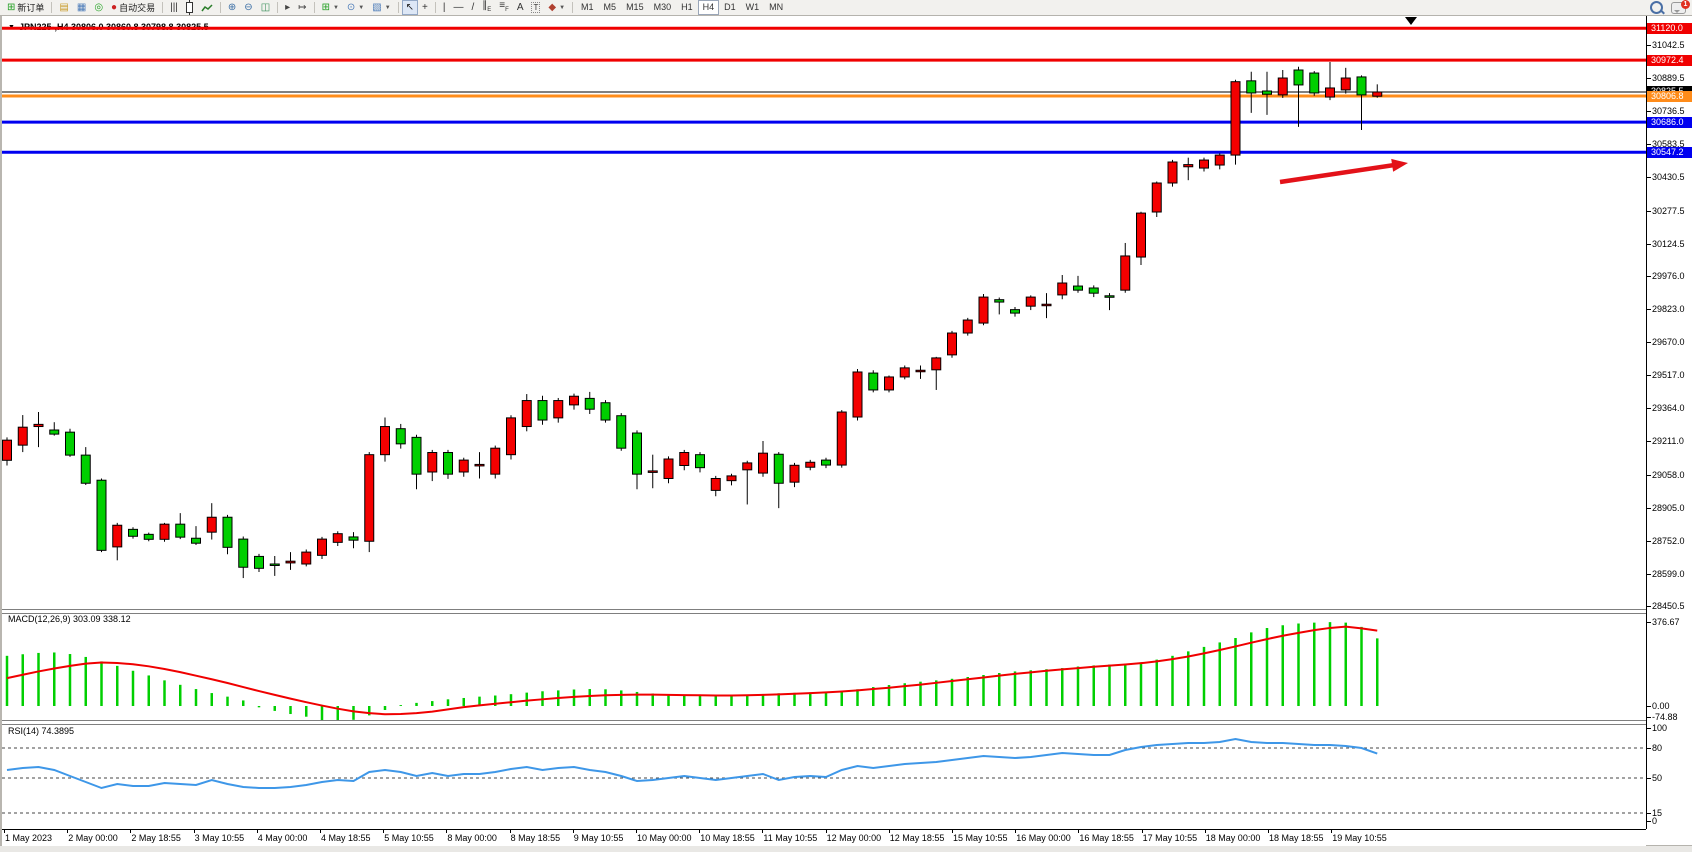  Describe the element at coordinates (846, 722) in the screenshot. I see `pane-separator-rsi` at that location.